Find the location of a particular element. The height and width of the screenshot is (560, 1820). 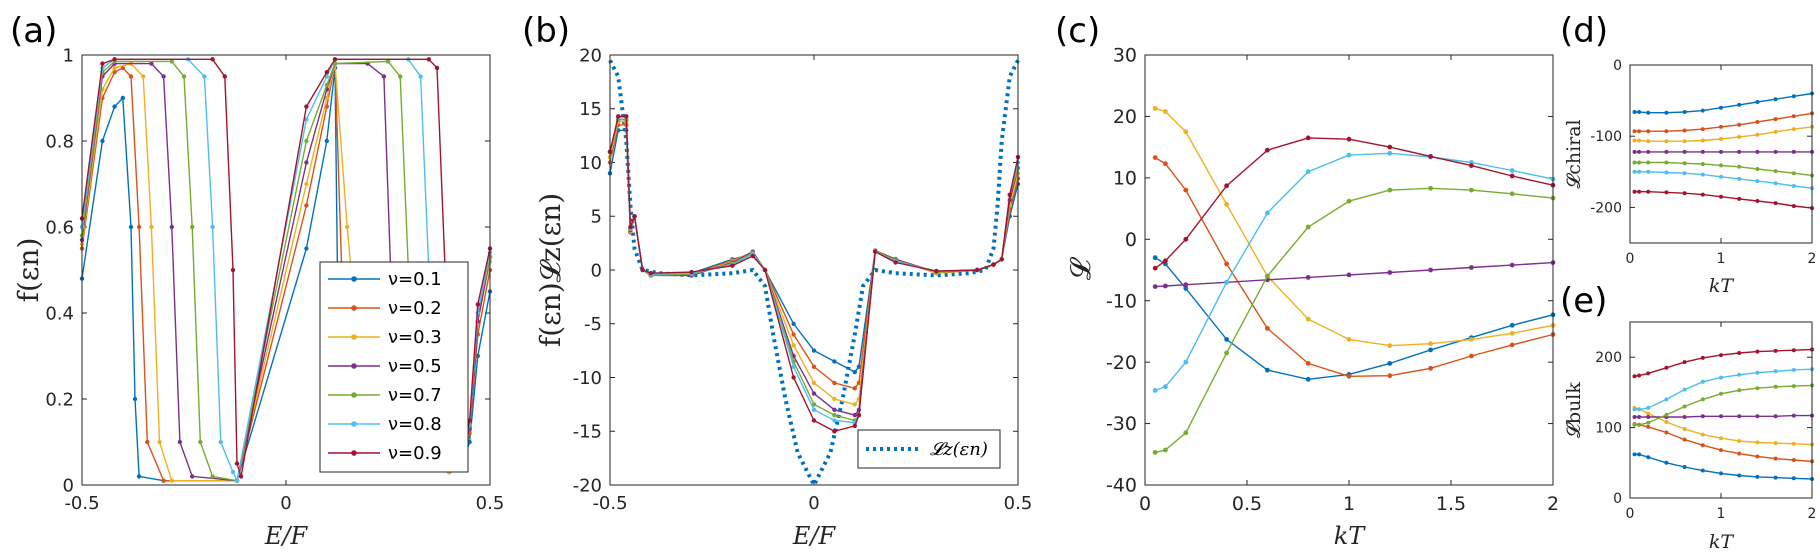

y-tick-label: -20 is located at coordinates (1121, 363).